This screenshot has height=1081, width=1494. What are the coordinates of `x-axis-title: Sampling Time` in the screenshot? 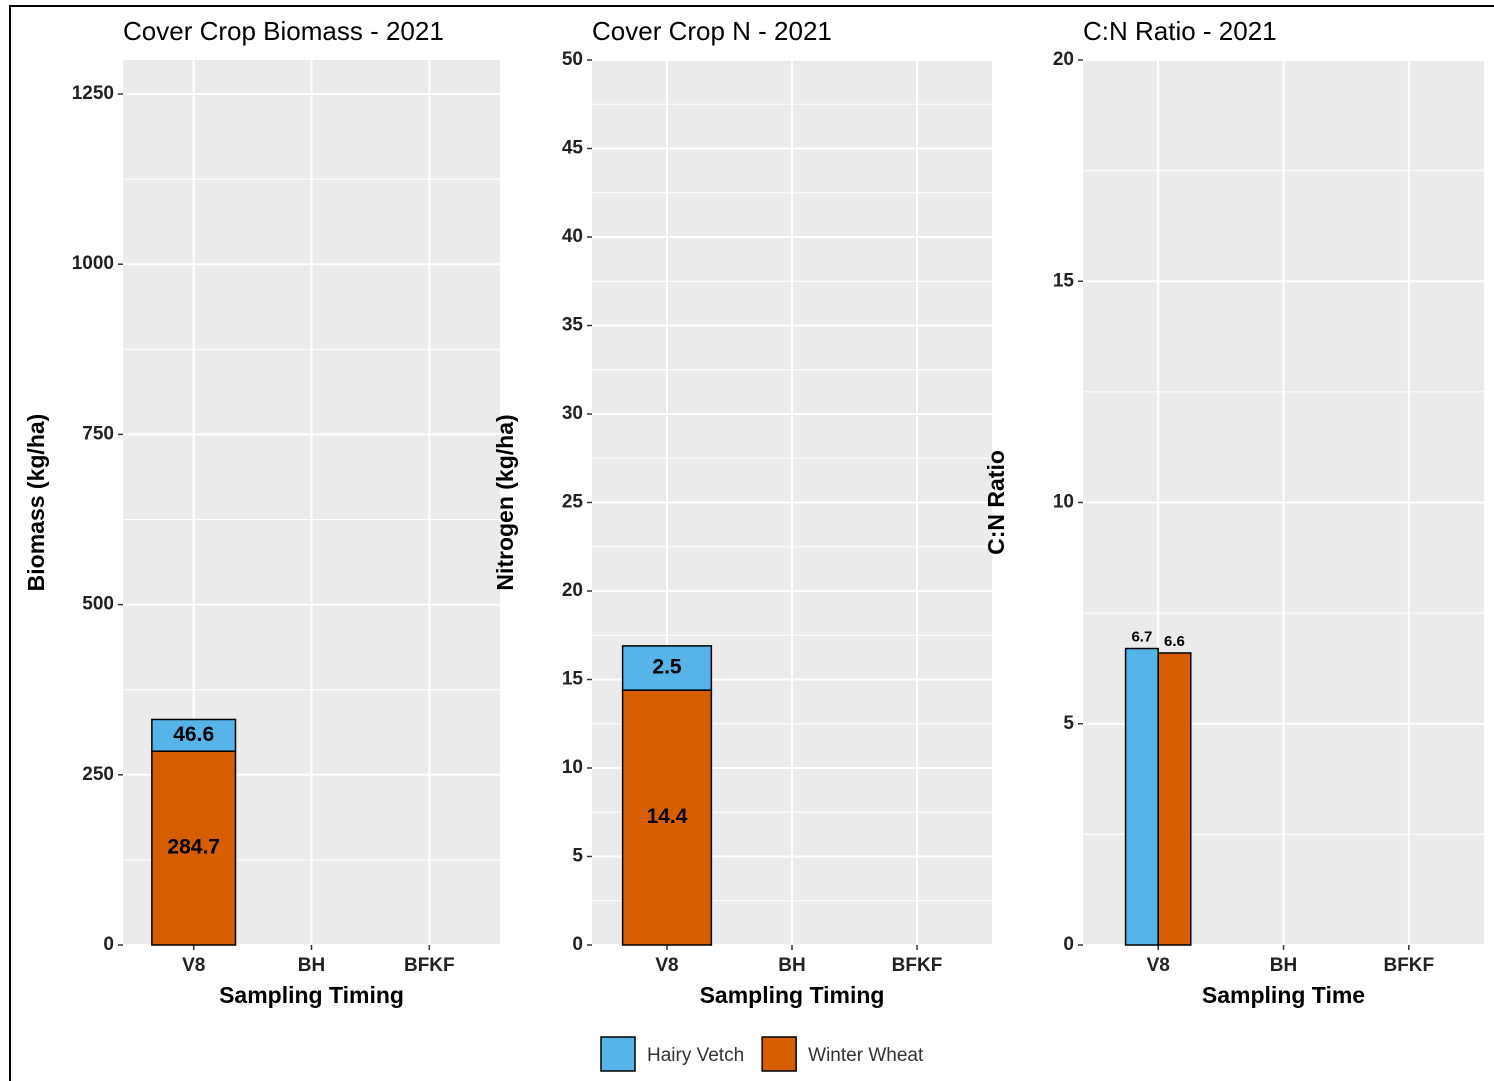 It's located at (1283, 995).